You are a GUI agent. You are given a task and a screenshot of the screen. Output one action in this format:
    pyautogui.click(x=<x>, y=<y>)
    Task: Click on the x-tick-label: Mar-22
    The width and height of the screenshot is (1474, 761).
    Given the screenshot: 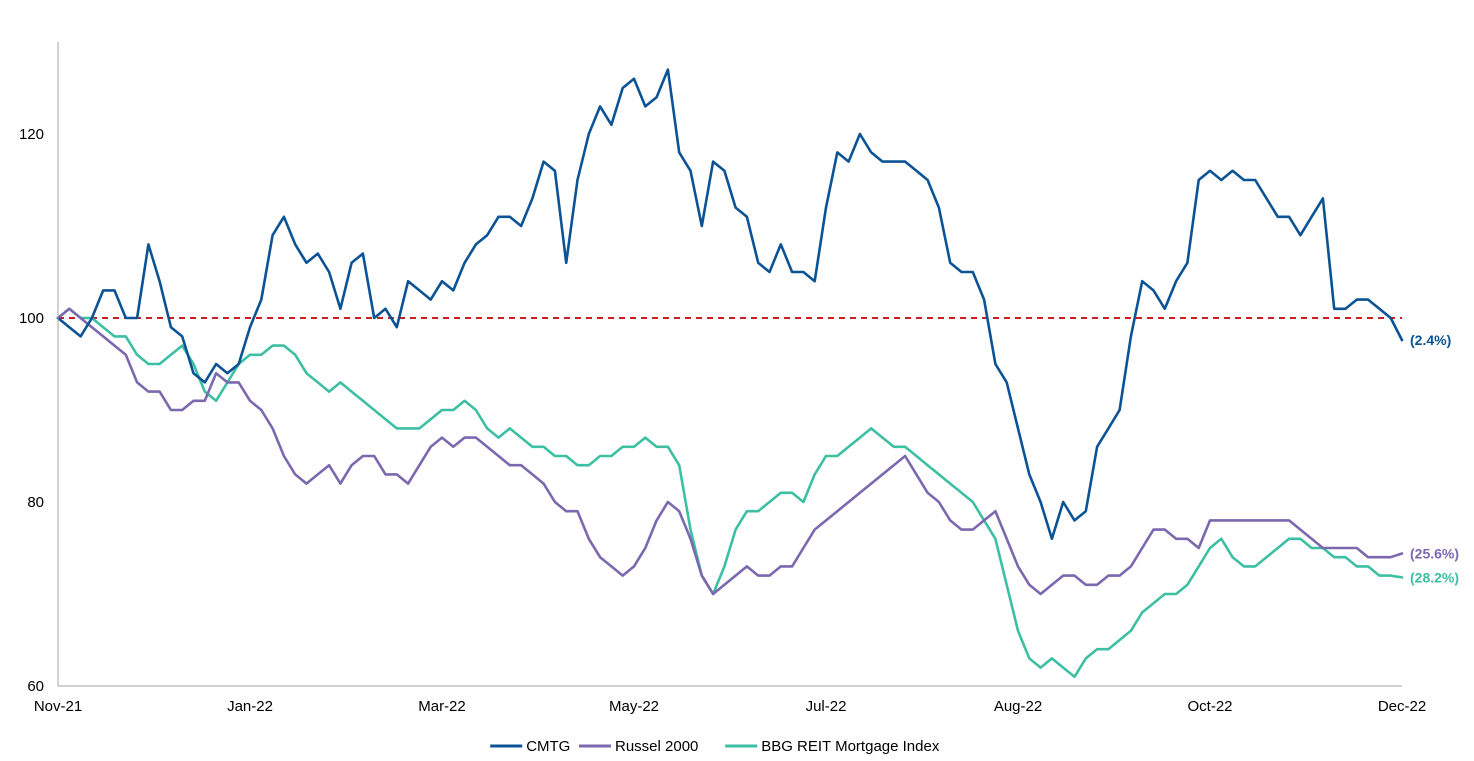 What is the action you would take?
    pyautogui.click(x=442, y=706)
    